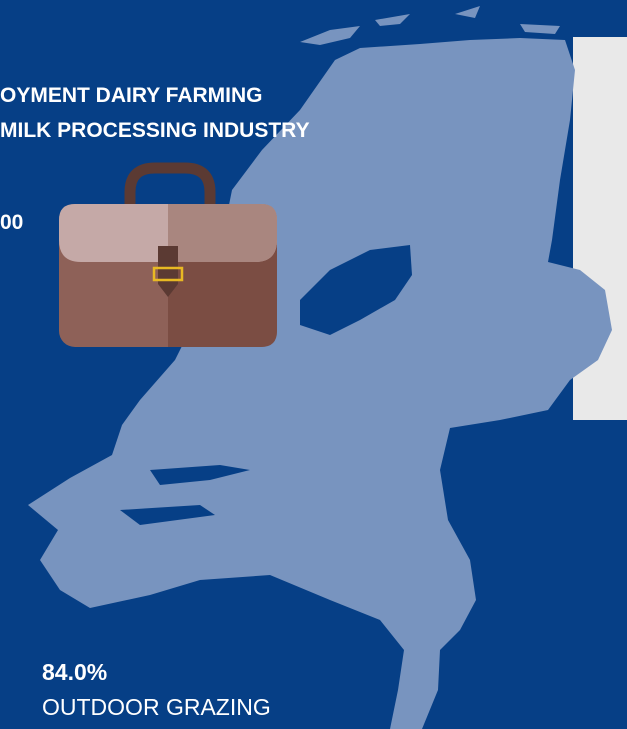 This screenshot has width=627, height=729. Describe the element at coordinates (131, 95) in the screenshot. I see `employment-title: OYMENT DAIRY FARMING` at that location.